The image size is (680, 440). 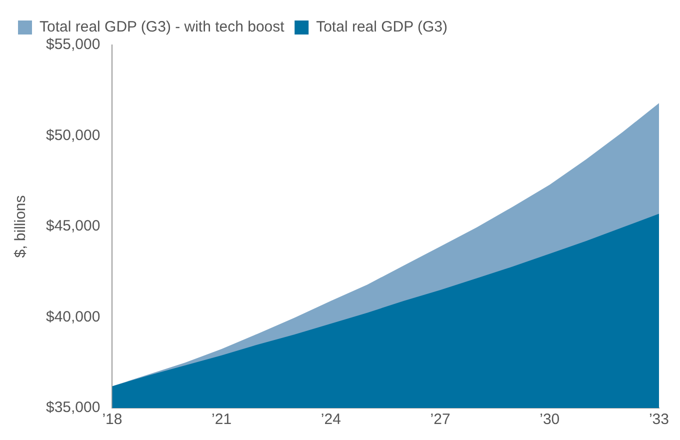 What do you see at coordinates (659, 419) in the screenshot?
I see `x-tick-label: ’33` at bounding box center [659, 419].